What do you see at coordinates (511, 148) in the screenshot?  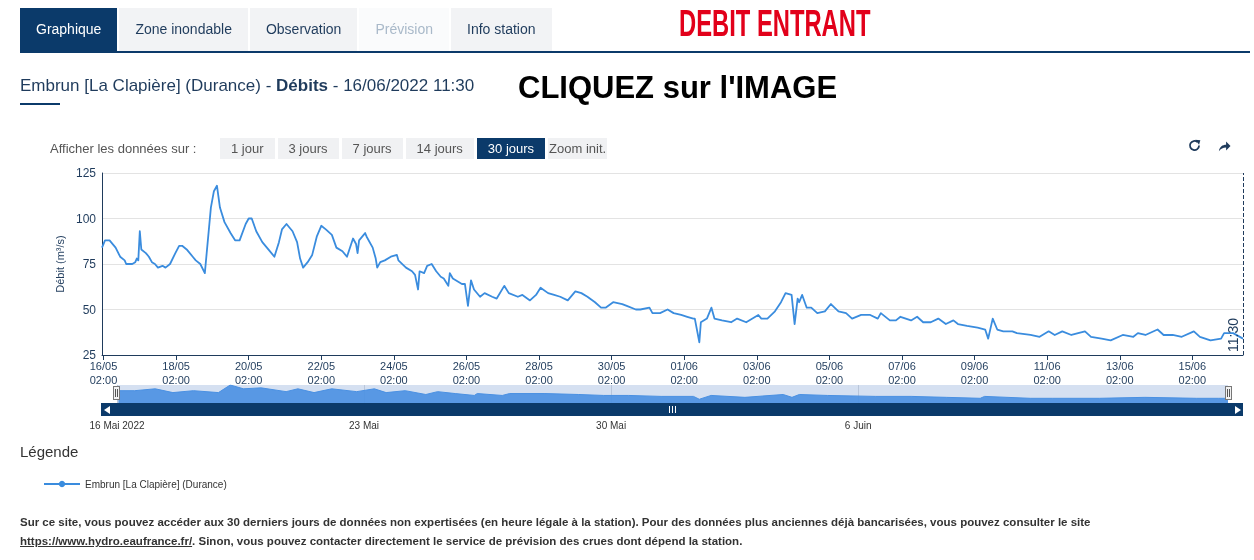 I see `text: 30 jours` at bounding box center [511, 148].